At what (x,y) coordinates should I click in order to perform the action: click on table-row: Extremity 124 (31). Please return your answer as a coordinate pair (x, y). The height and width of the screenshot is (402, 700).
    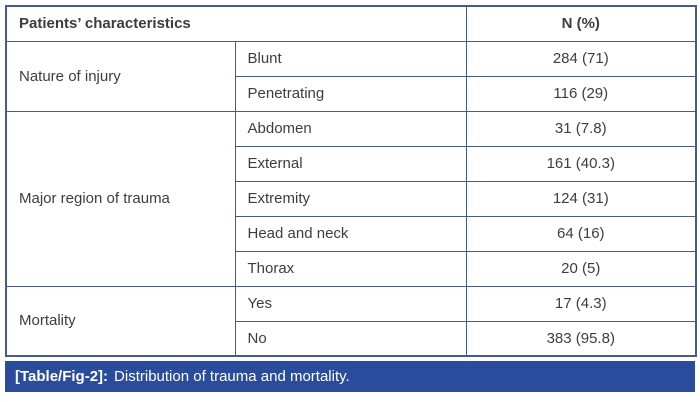
    Looking at the image, I should click on (351, 198).